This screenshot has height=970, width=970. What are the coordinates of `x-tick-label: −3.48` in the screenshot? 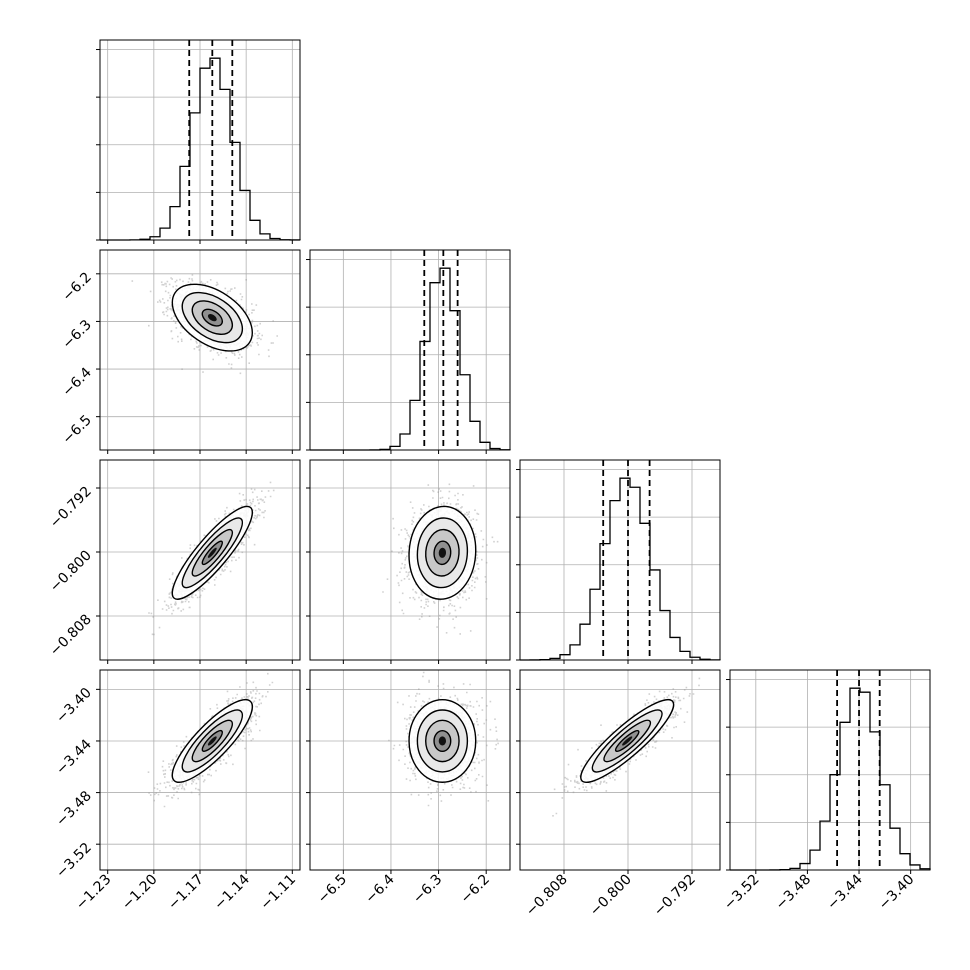 It's located at (794, 893).